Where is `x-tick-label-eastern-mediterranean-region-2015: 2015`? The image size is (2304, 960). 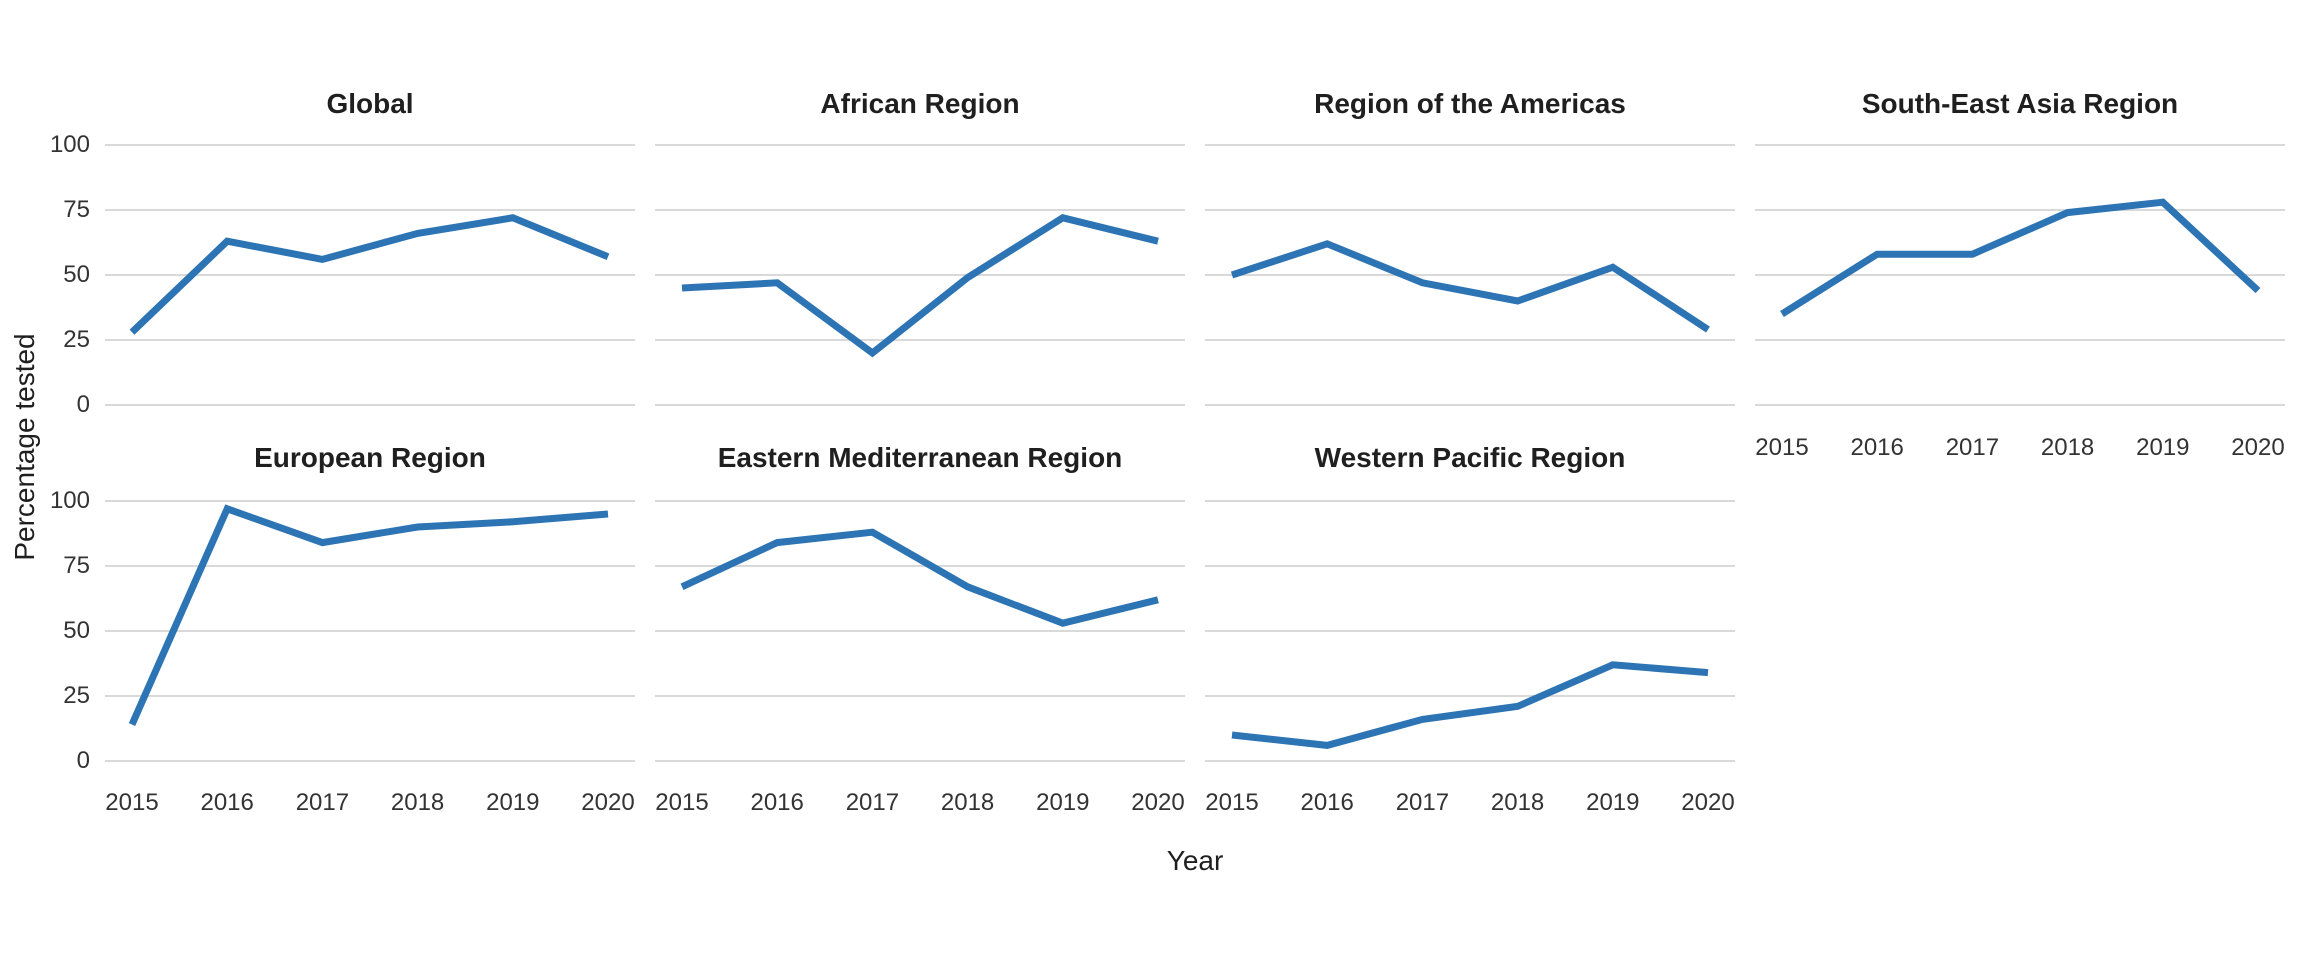 x-tick-label-eastern-mediterranean-region-2015: 2015 is located at coordinates (682, 802).